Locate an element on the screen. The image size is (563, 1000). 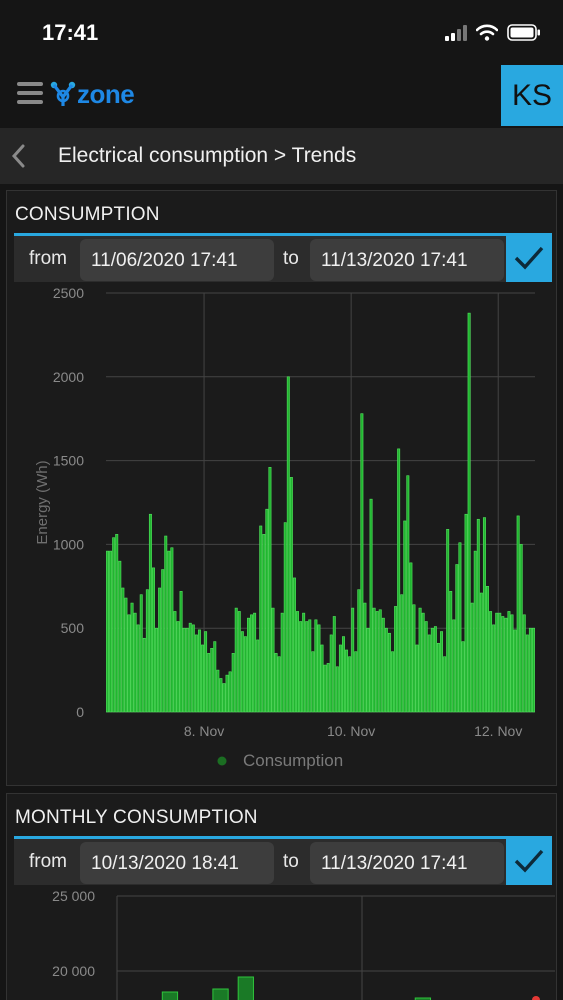
user-avatar: KS is located at coordinates (532, 95).